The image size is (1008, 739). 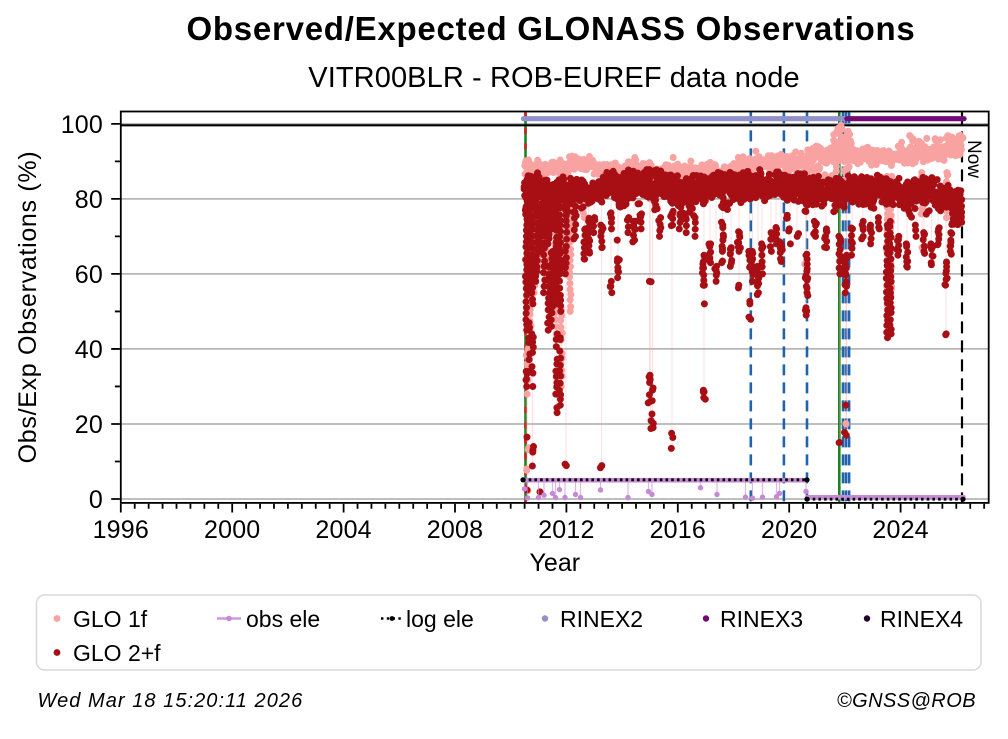 What do you see at coordinates (232, 530) in the screenshot?
I see `svg-text: 2000` at bounding box center [232, 530].